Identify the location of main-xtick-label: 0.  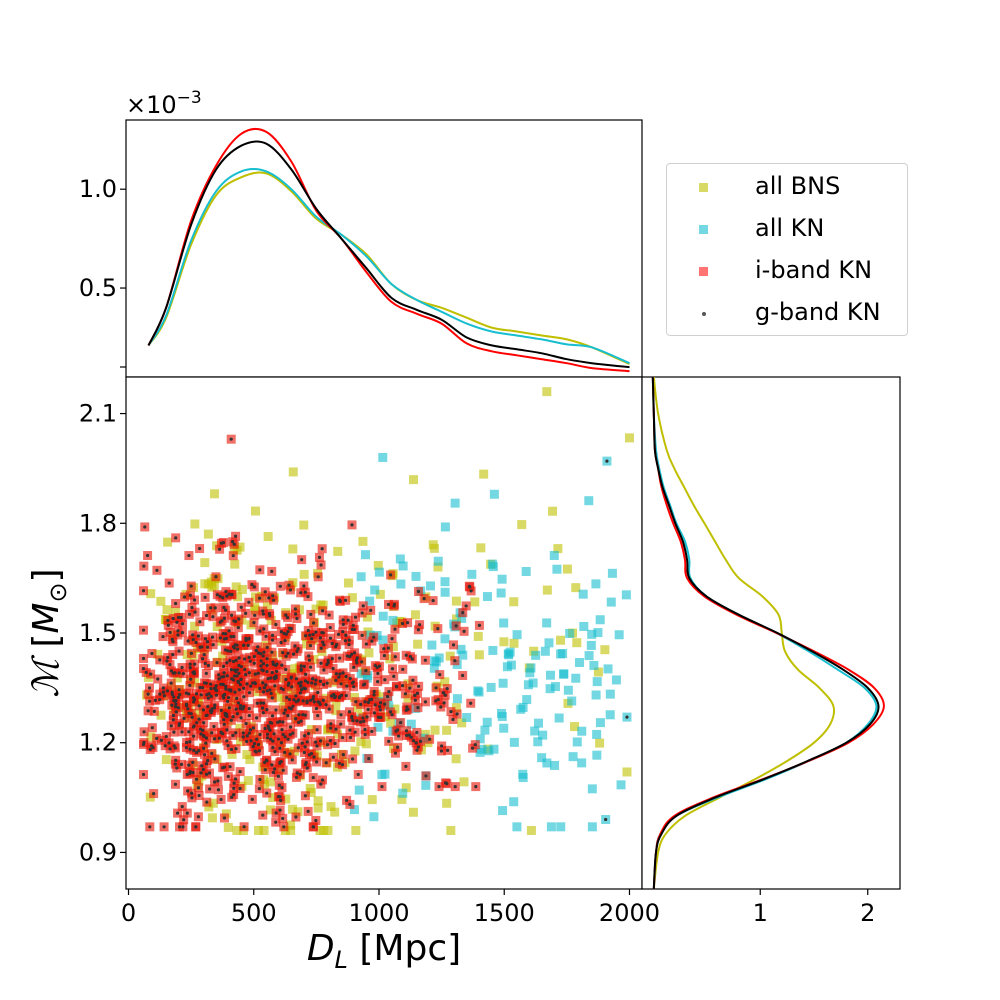
(128, 913).